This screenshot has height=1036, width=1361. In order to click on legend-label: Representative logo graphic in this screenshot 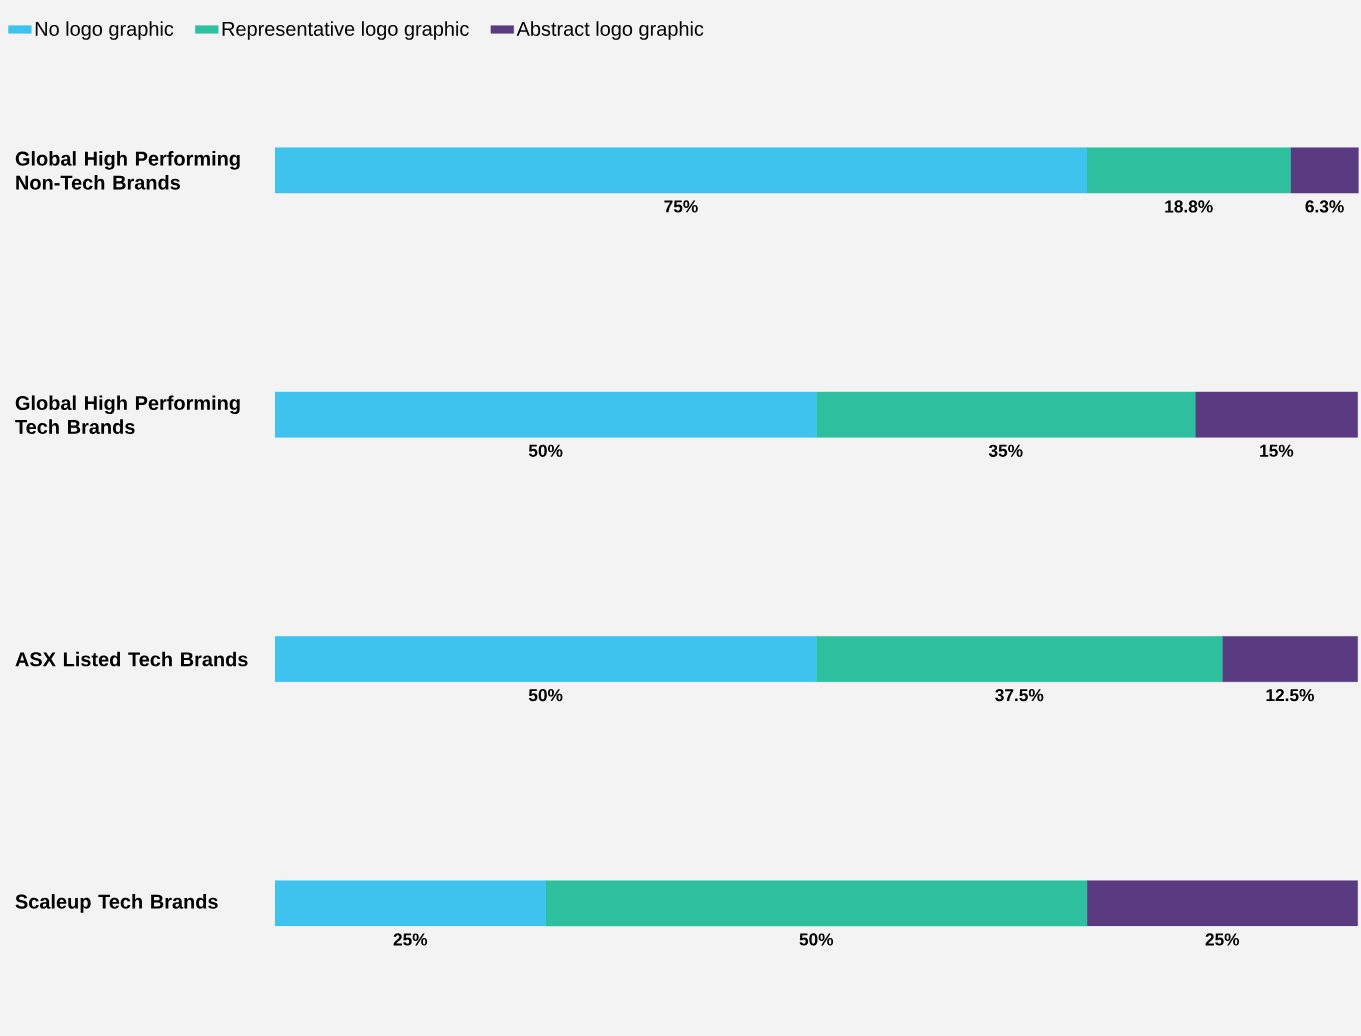, I will do `click(345, 30)`.